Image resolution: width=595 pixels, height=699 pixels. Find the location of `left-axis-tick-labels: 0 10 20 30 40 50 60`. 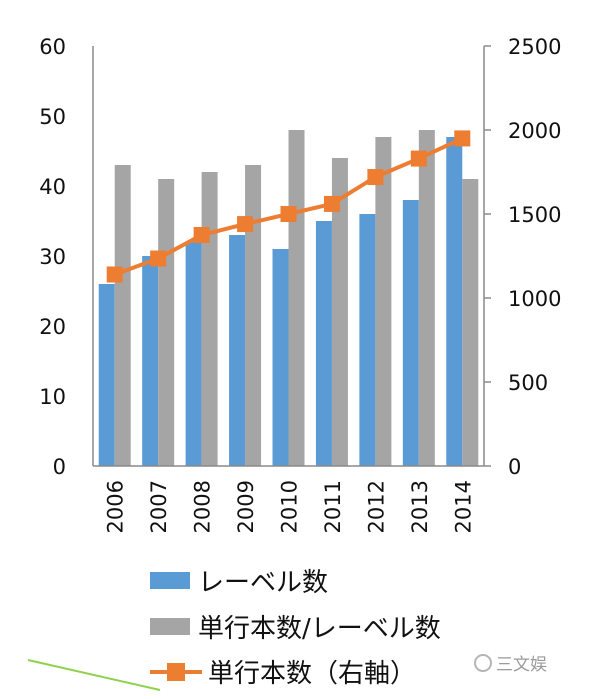

left-axis-tick-labels: 0 10 20 30 40 50 60 is located at coordinates (52, 257).